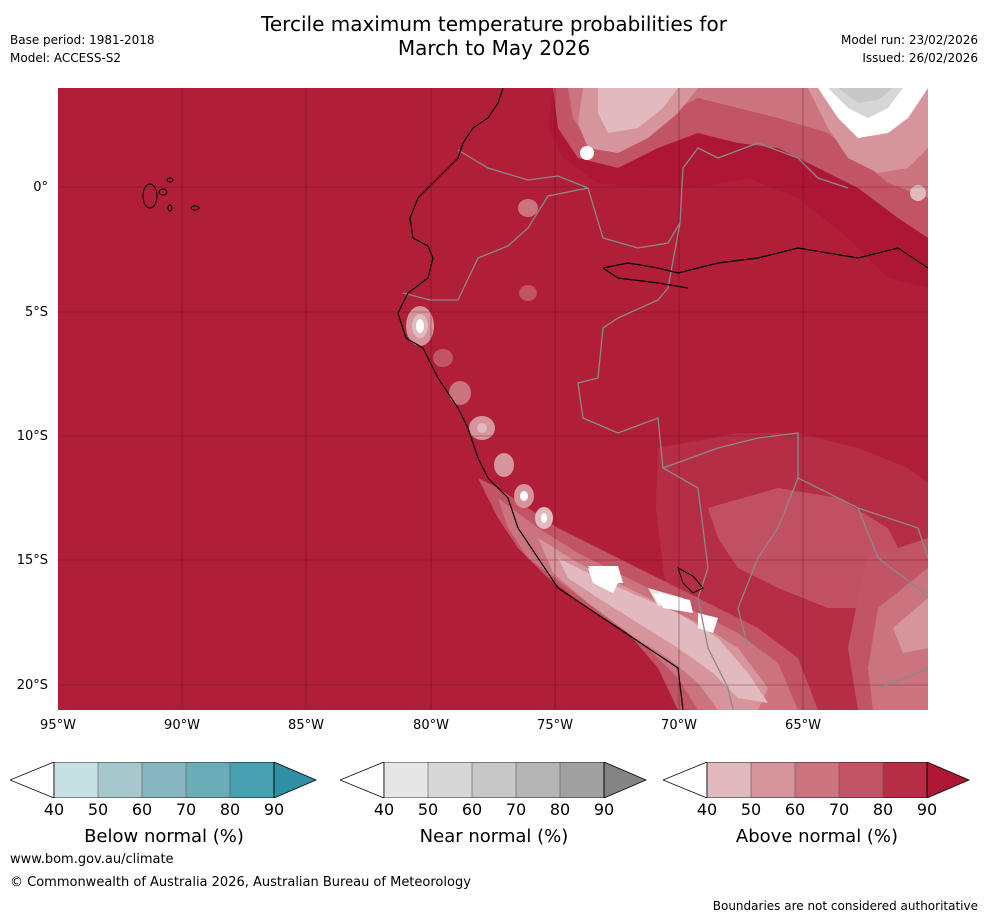 This screenshot has width=988, height=919. What do you see at coordinates (98, 809) in the screenshot?
I see `tick-below-50: 50` at bounding box center [98, 809].